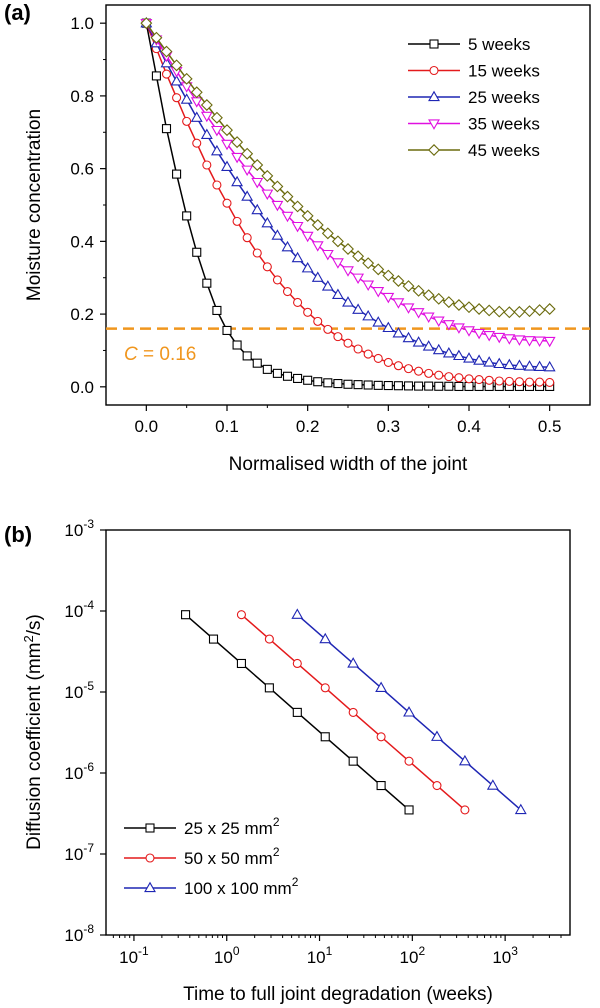  I want to click on y-title-superscript: 2, so click(28, 638).